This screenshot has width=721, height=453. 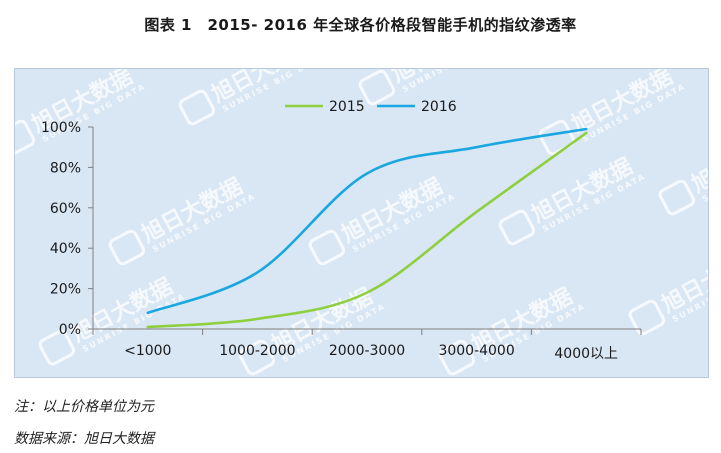 What do you see at coordinates (476, 351) in the screenshot?
I see `x-tick-label: 3000-4000` at bounding box center [476, 351].